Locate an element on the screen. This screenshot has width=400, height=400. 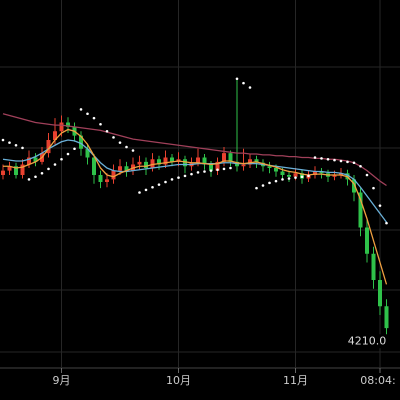
x-tick-label: 11月 is located at coordinates (295, 380).